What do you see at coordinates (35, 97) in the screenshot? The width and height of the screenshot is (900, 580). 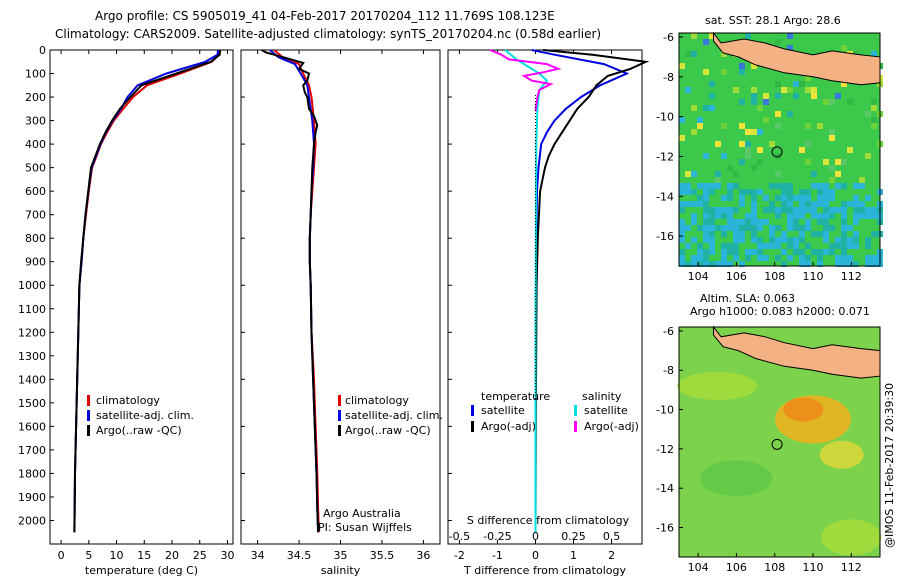 I see `panel-1-ytick-label-2: 200` at bounding box center [35, 97].